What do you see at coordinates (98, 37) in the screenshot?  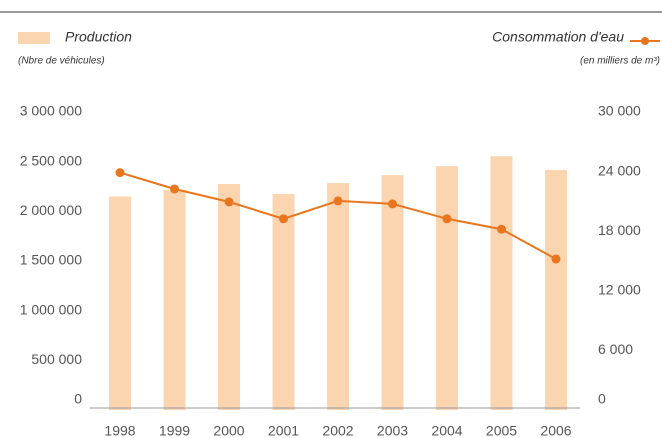 I see `legend-label: Production` at bounding box center [98, 37].